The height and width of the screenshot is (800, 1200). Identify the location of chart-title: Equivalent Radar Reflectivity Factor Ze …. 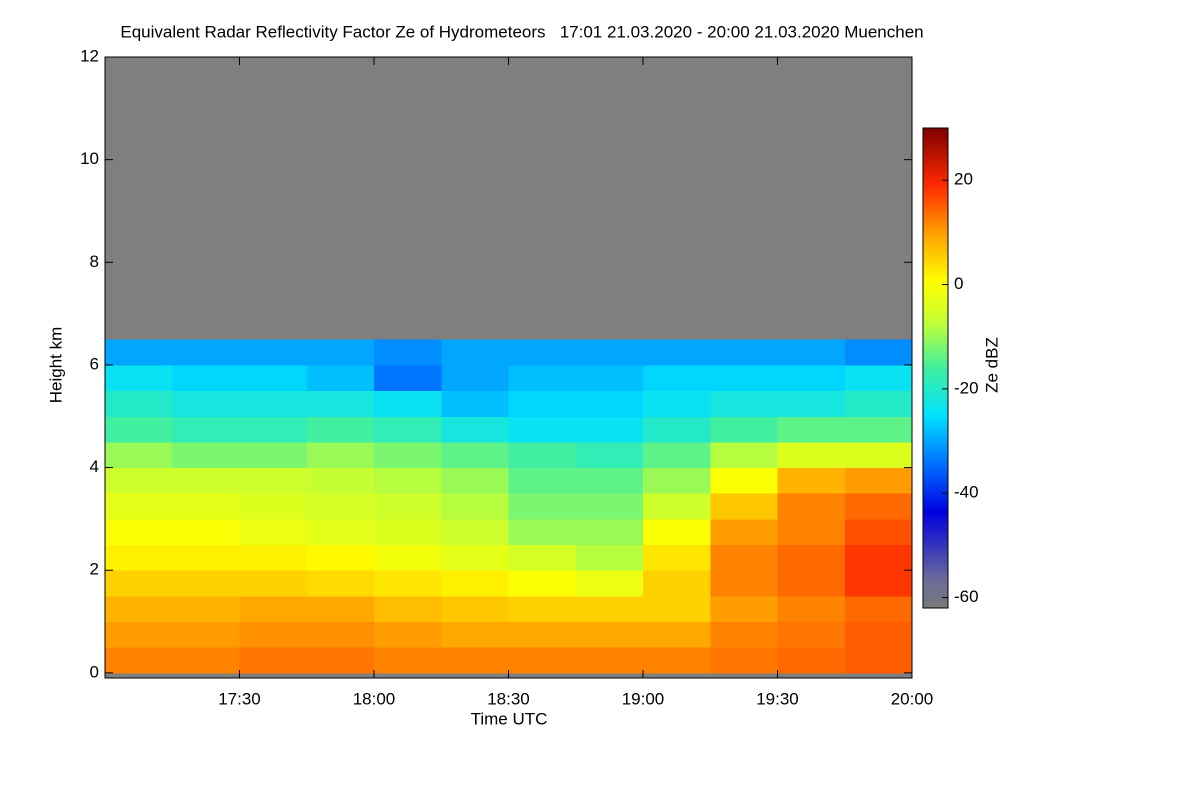
(521, 31).